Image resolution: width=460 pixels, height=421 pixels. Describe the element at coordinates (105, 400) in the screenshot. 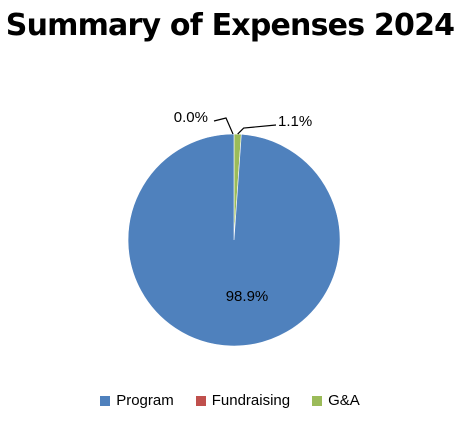

I see `legend-swatch-program` at that location.